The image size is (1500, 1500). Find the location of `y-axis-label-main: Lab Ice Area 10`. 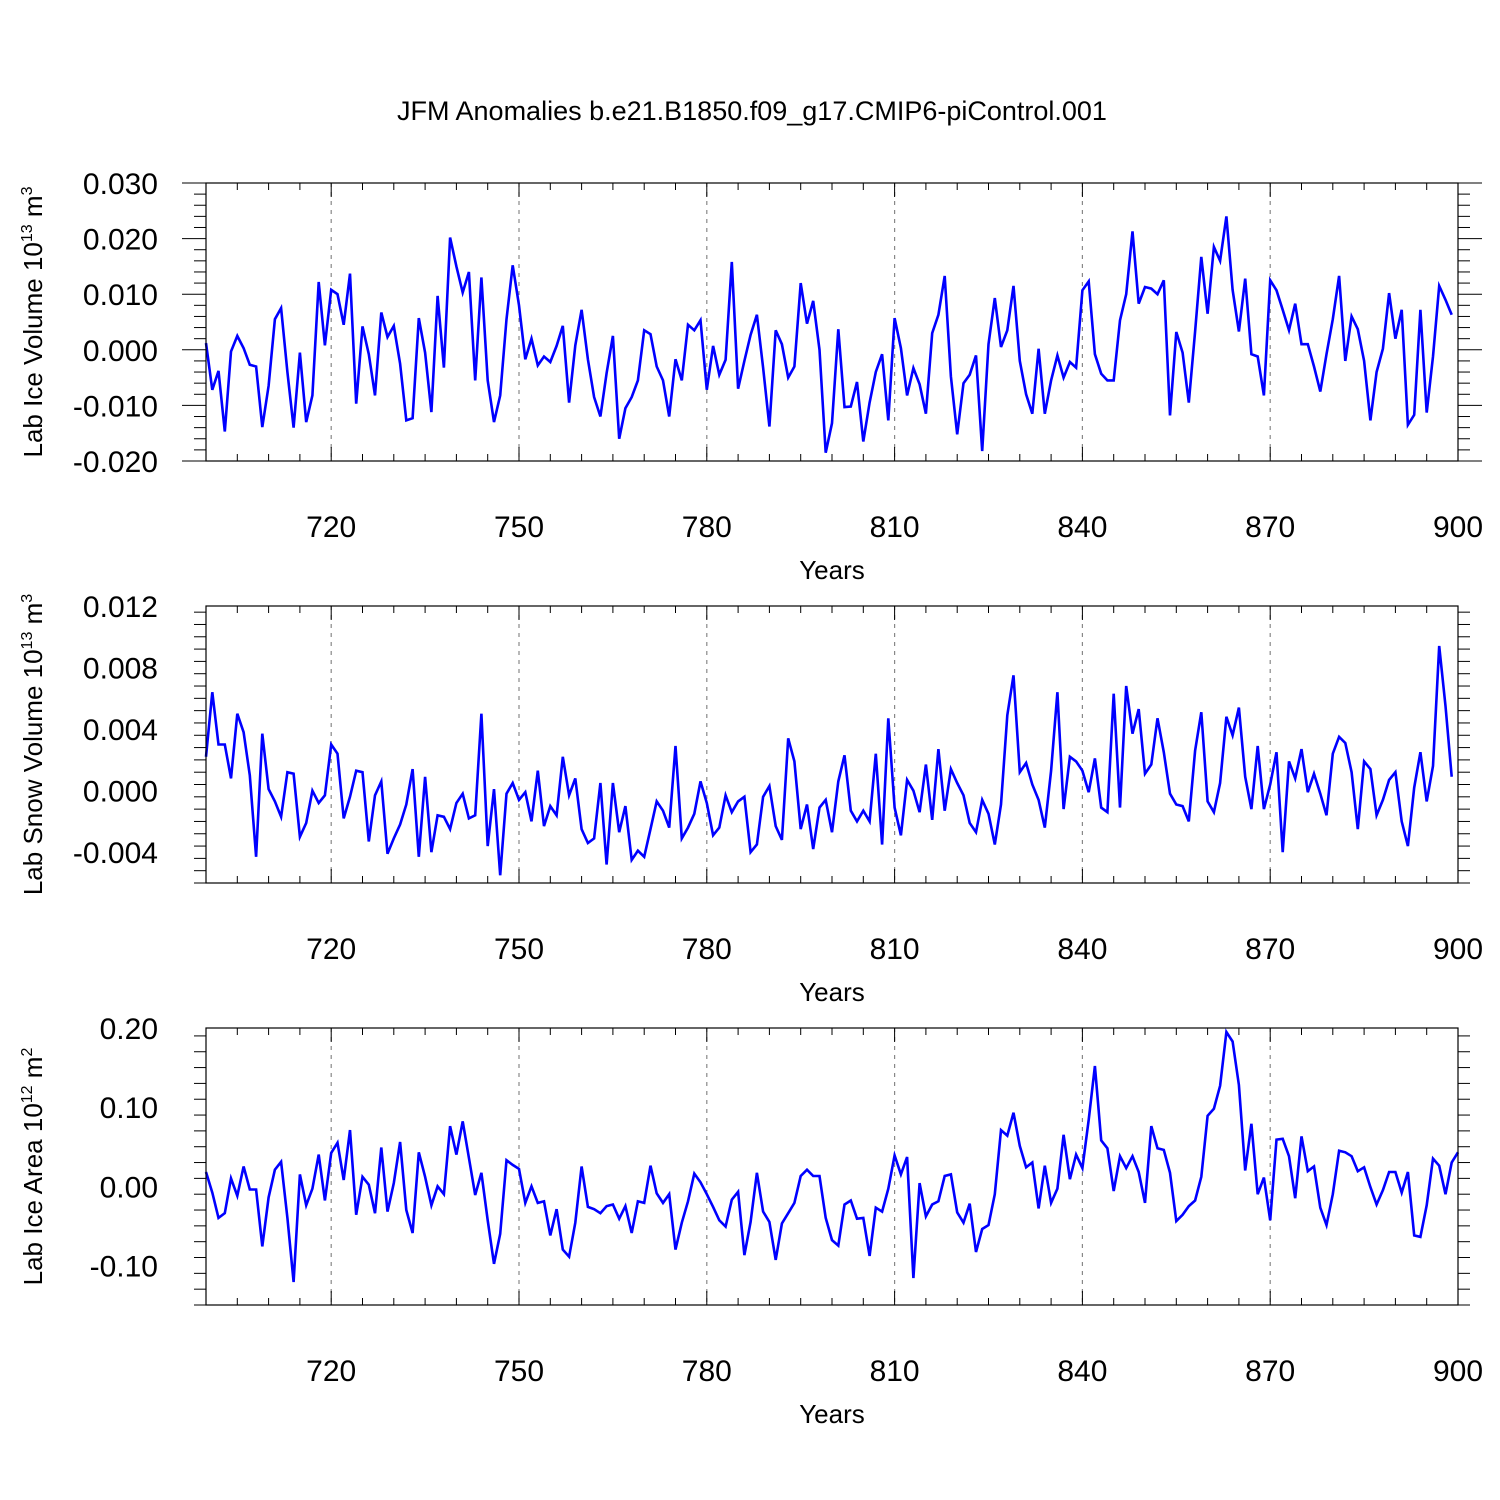

y-axis-label-main: Lab Ice Area 10 is located at coordinates (33, 1194).